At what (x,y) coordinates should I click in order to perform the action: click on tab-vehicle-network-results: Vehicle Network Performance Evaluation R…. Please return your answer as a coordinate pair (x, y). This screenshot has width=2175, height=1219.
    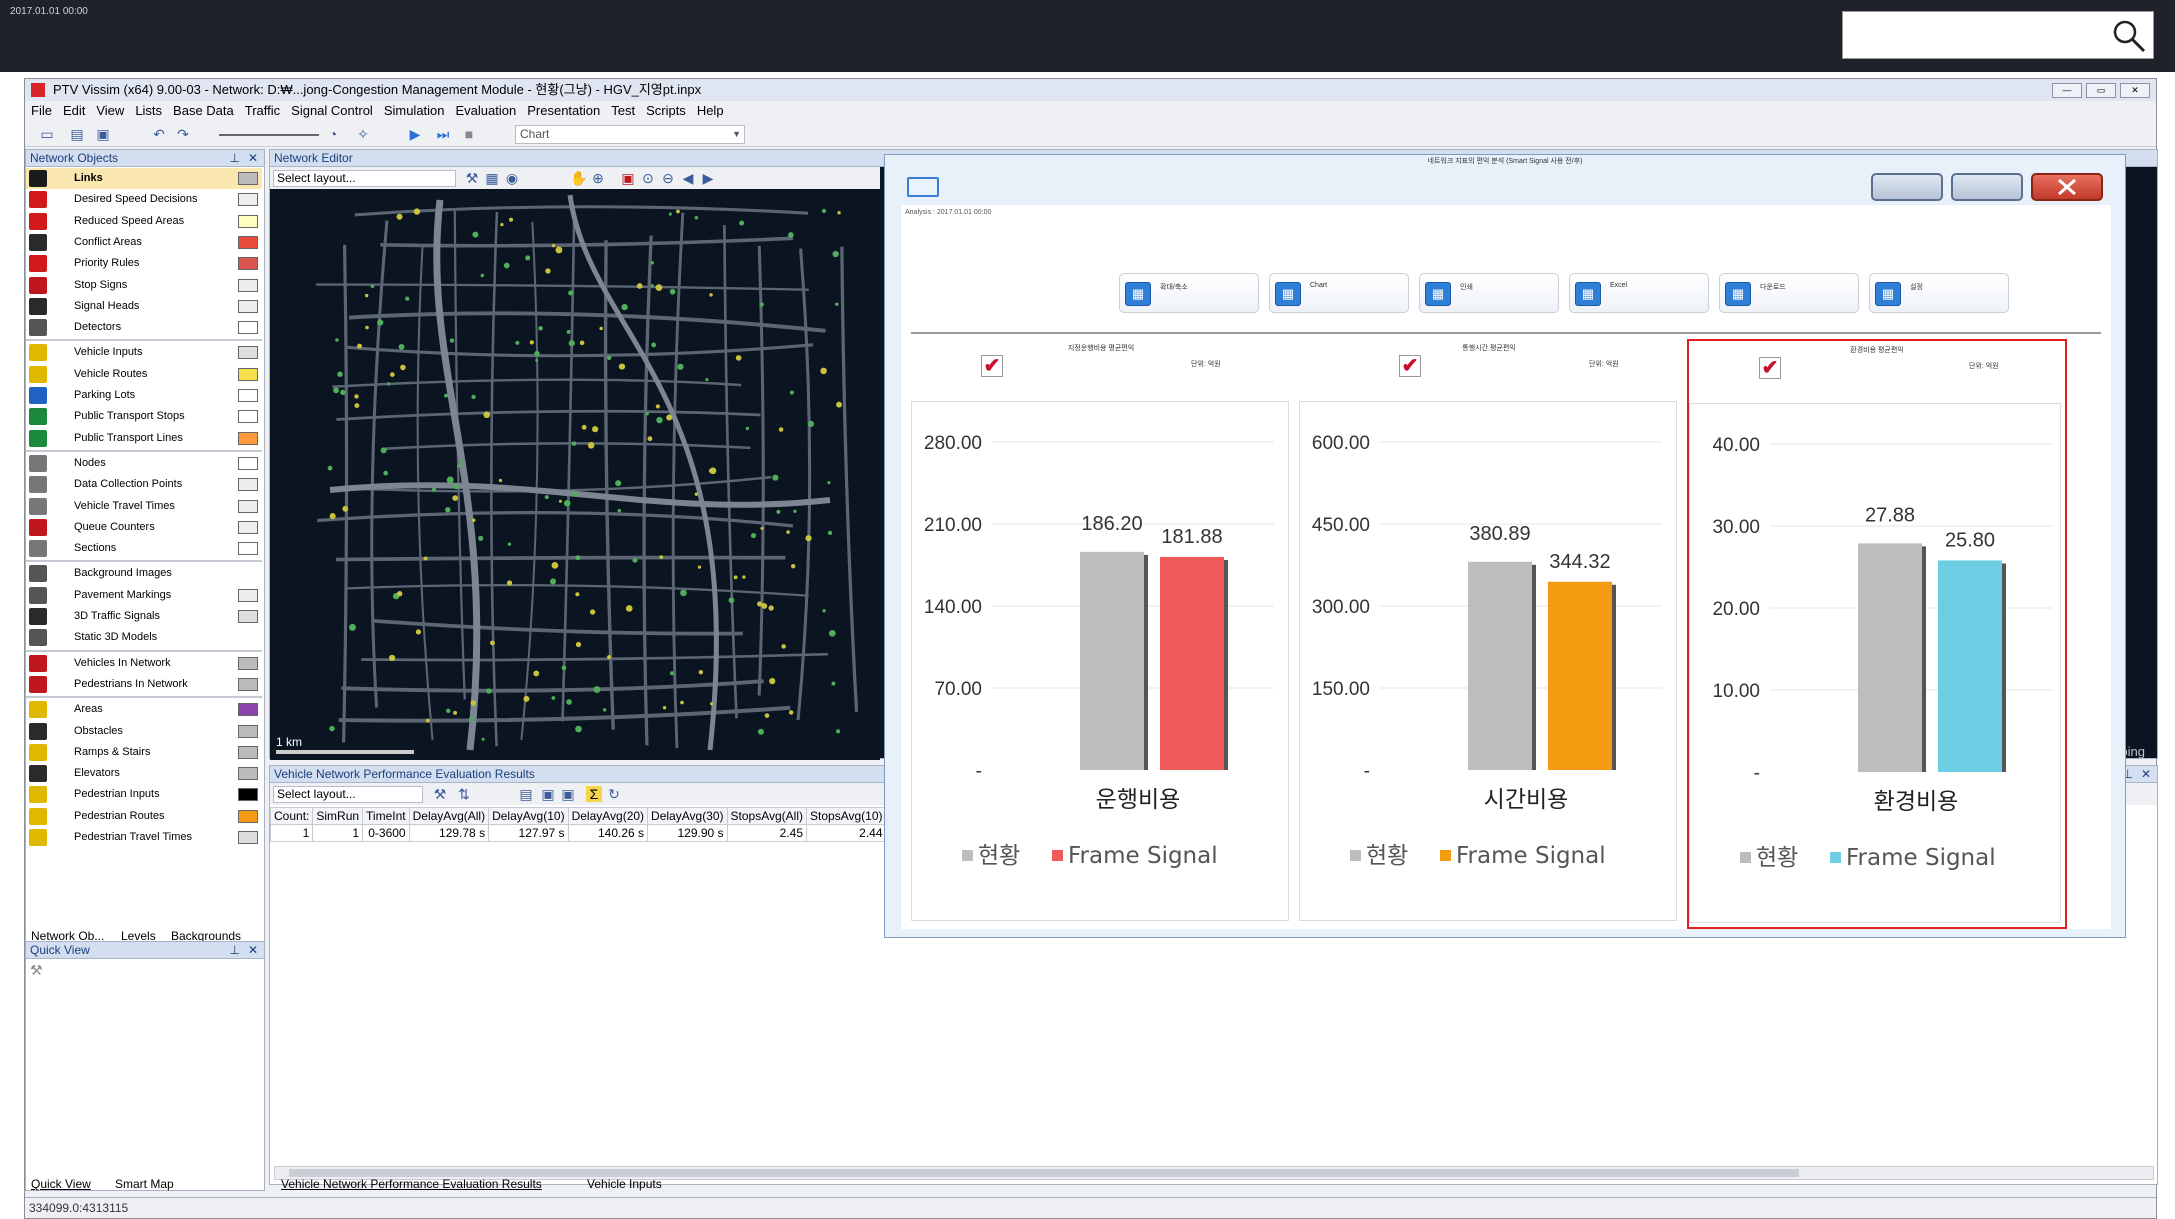
    Looking at the image, I should click on (411, 1184).